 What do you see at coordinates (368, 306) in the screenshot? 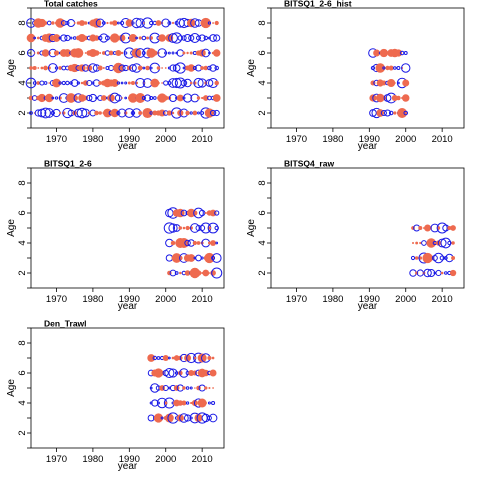
I see `x-axis-label: year` at bounding box center [368, 306].